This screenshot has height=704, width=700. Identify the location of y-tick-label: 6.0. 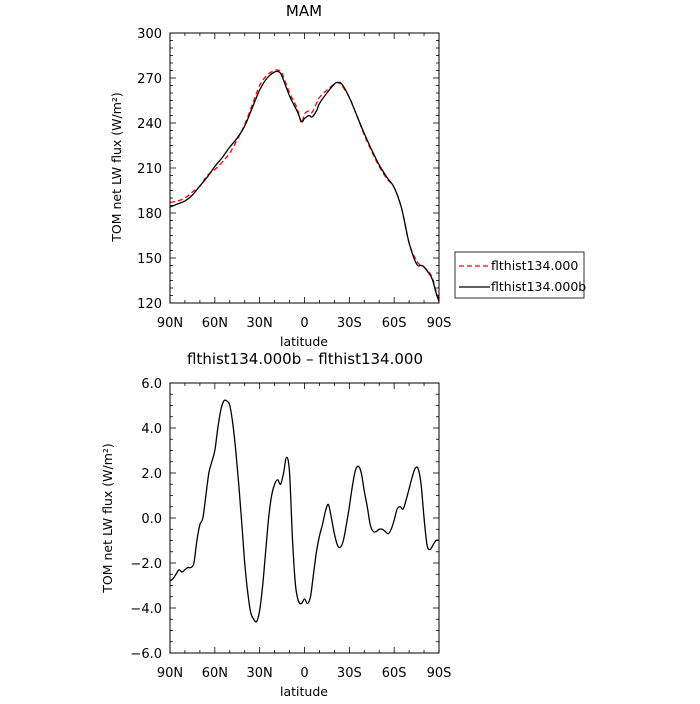
(151, 384).